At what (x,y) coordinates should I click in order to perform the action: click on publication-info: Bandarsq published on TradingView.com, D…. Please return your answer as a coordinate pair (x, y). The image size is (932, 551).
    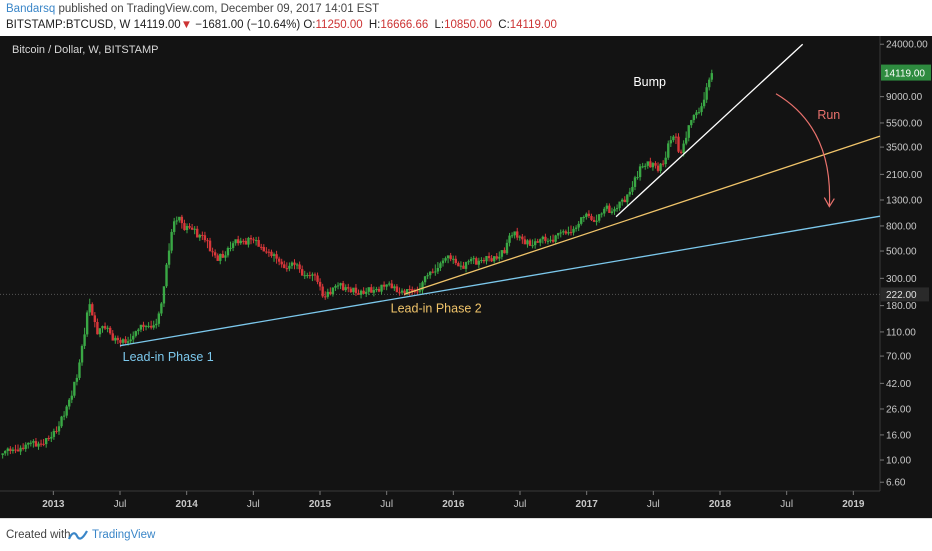
    Looking at the image, I should click on (192, 9).